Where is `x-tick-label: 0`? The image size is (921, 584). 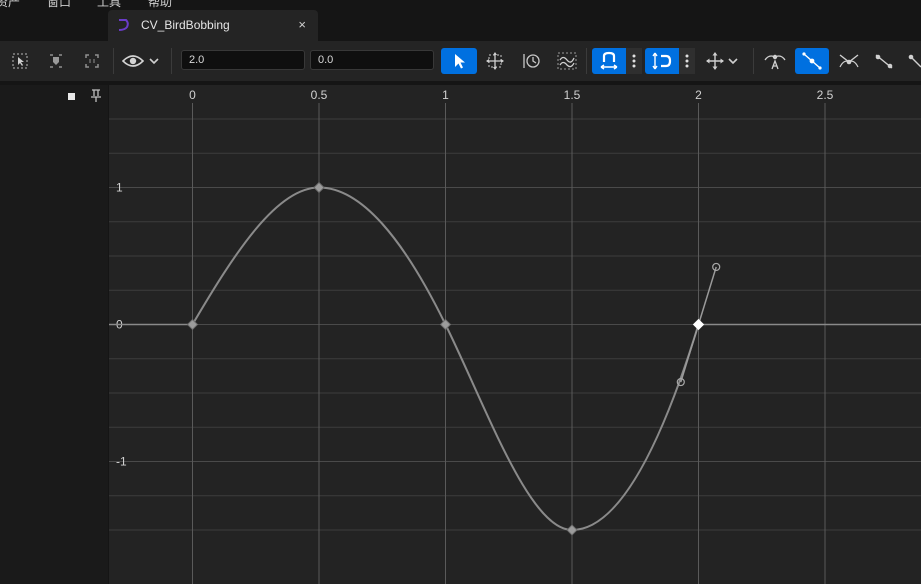 x-tick-label: 0 is located at coordinates (192, 95).